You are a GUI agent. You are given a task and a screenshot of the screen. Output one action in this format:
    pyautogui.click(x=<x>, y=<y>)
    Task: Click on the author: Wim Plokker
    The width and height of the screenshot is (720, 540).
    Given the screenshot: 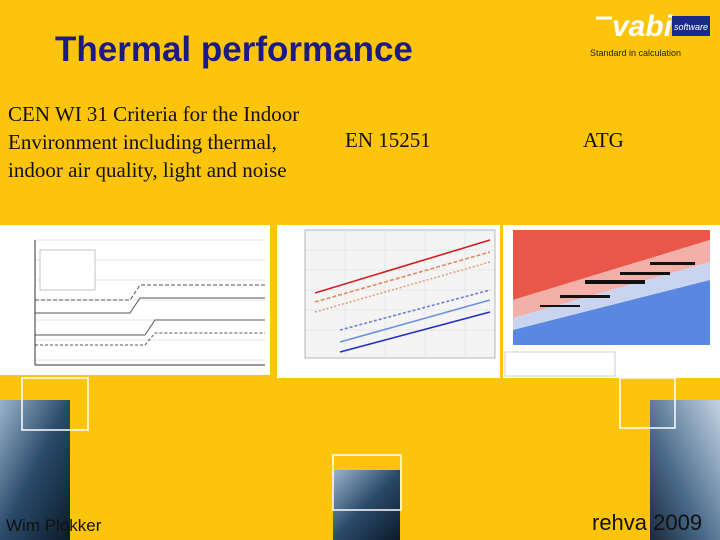 What is the action you would take?
    pyautogui.click(x=54, y=525)
    